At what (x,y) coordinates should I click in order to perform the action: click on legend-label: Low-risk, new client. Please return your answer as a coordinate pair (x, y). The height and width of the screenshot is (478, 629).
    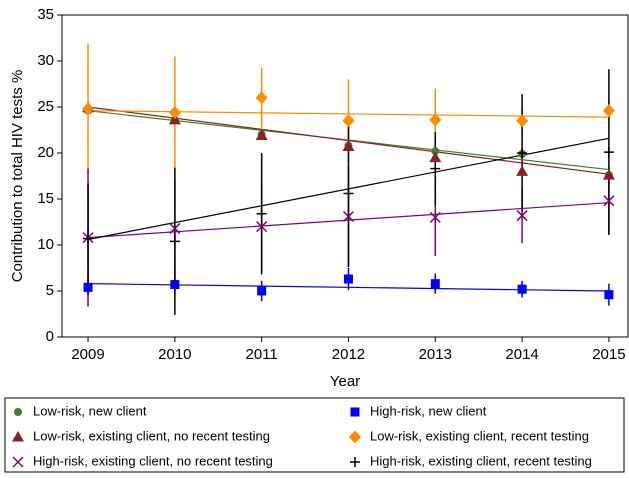
    Looking at the image, I should click on (90, 410).